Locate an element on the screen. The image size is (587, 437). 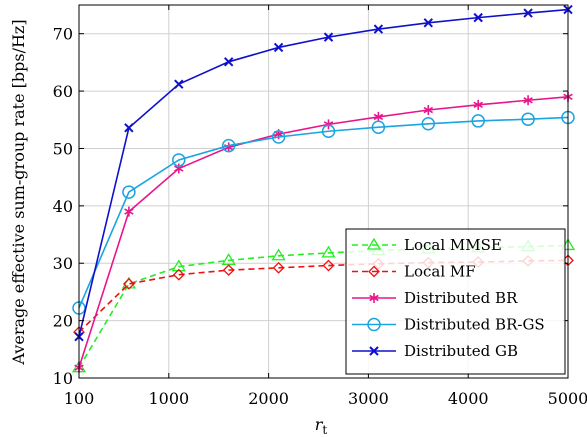
legend-label-distributed-br-gs: Distributed BR-GS is located at coordinates (474, 325).